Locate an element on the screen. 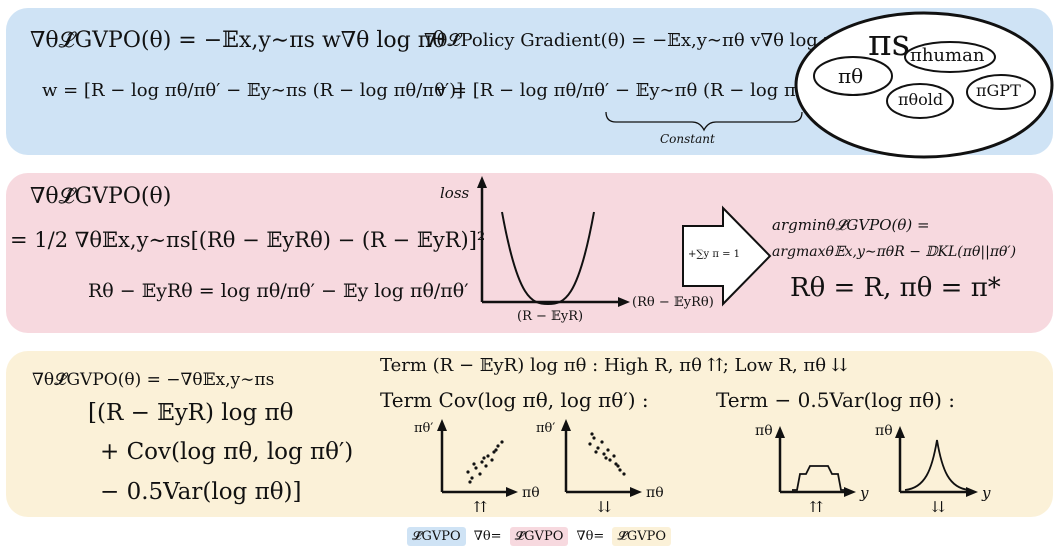 The height and width of the screenshot is (555, 1059). peaked-distribution is located at coordinates (937, 465).